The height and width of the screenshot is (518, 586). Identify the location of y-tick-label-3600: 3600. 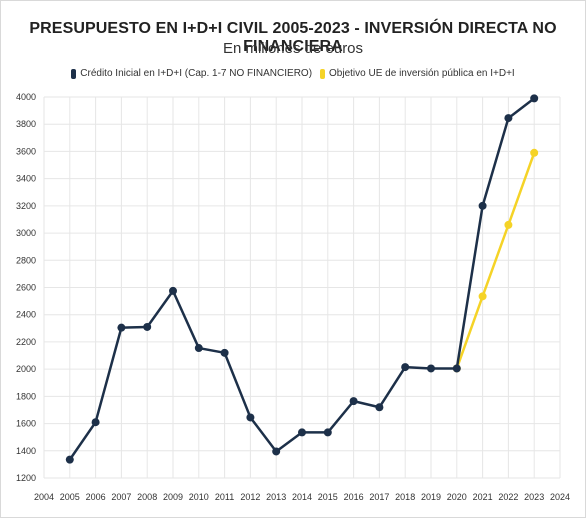
(26, 151).